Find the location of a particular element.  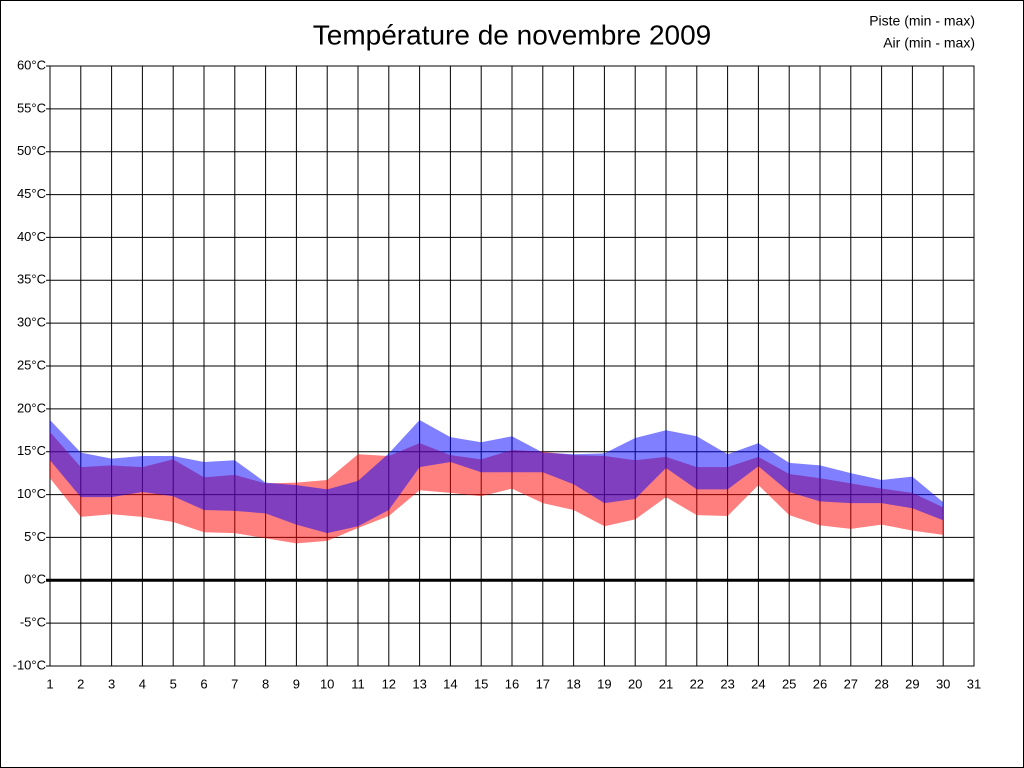

x-tick-label: 5 is located at coordinates (173, 683).